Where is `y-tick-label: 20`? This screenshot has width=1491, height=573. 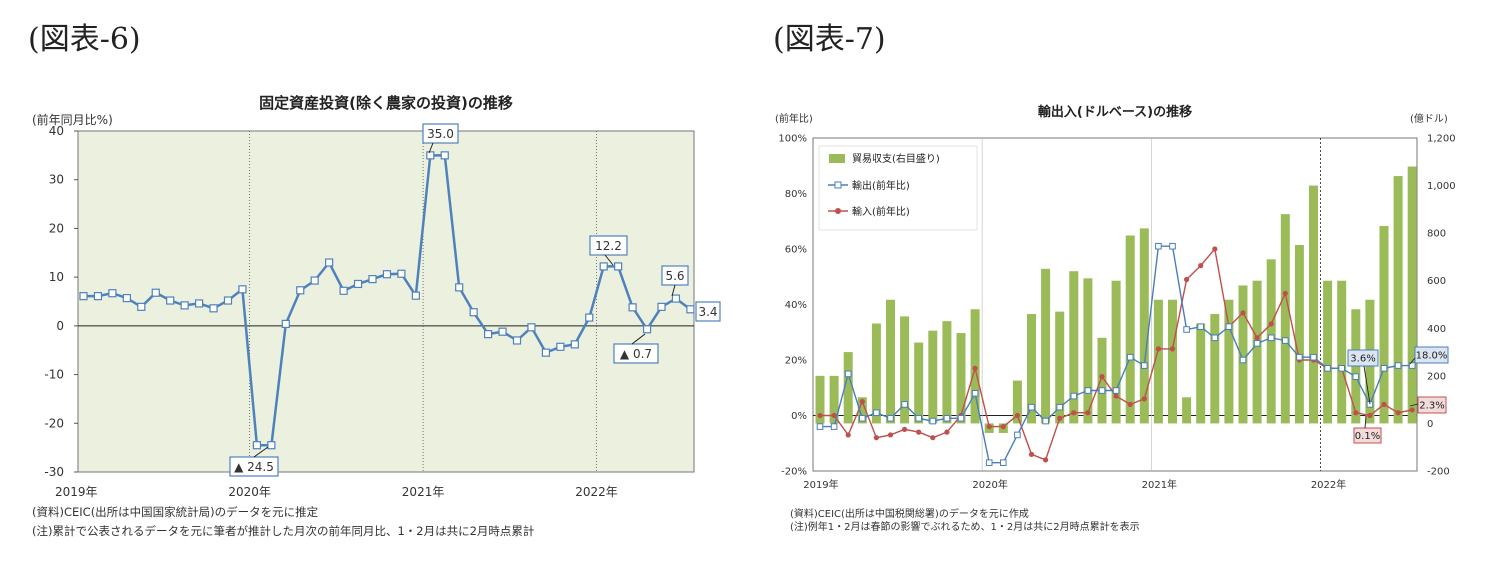
y-tick-label: 20 is located at coordinates (56, 228).